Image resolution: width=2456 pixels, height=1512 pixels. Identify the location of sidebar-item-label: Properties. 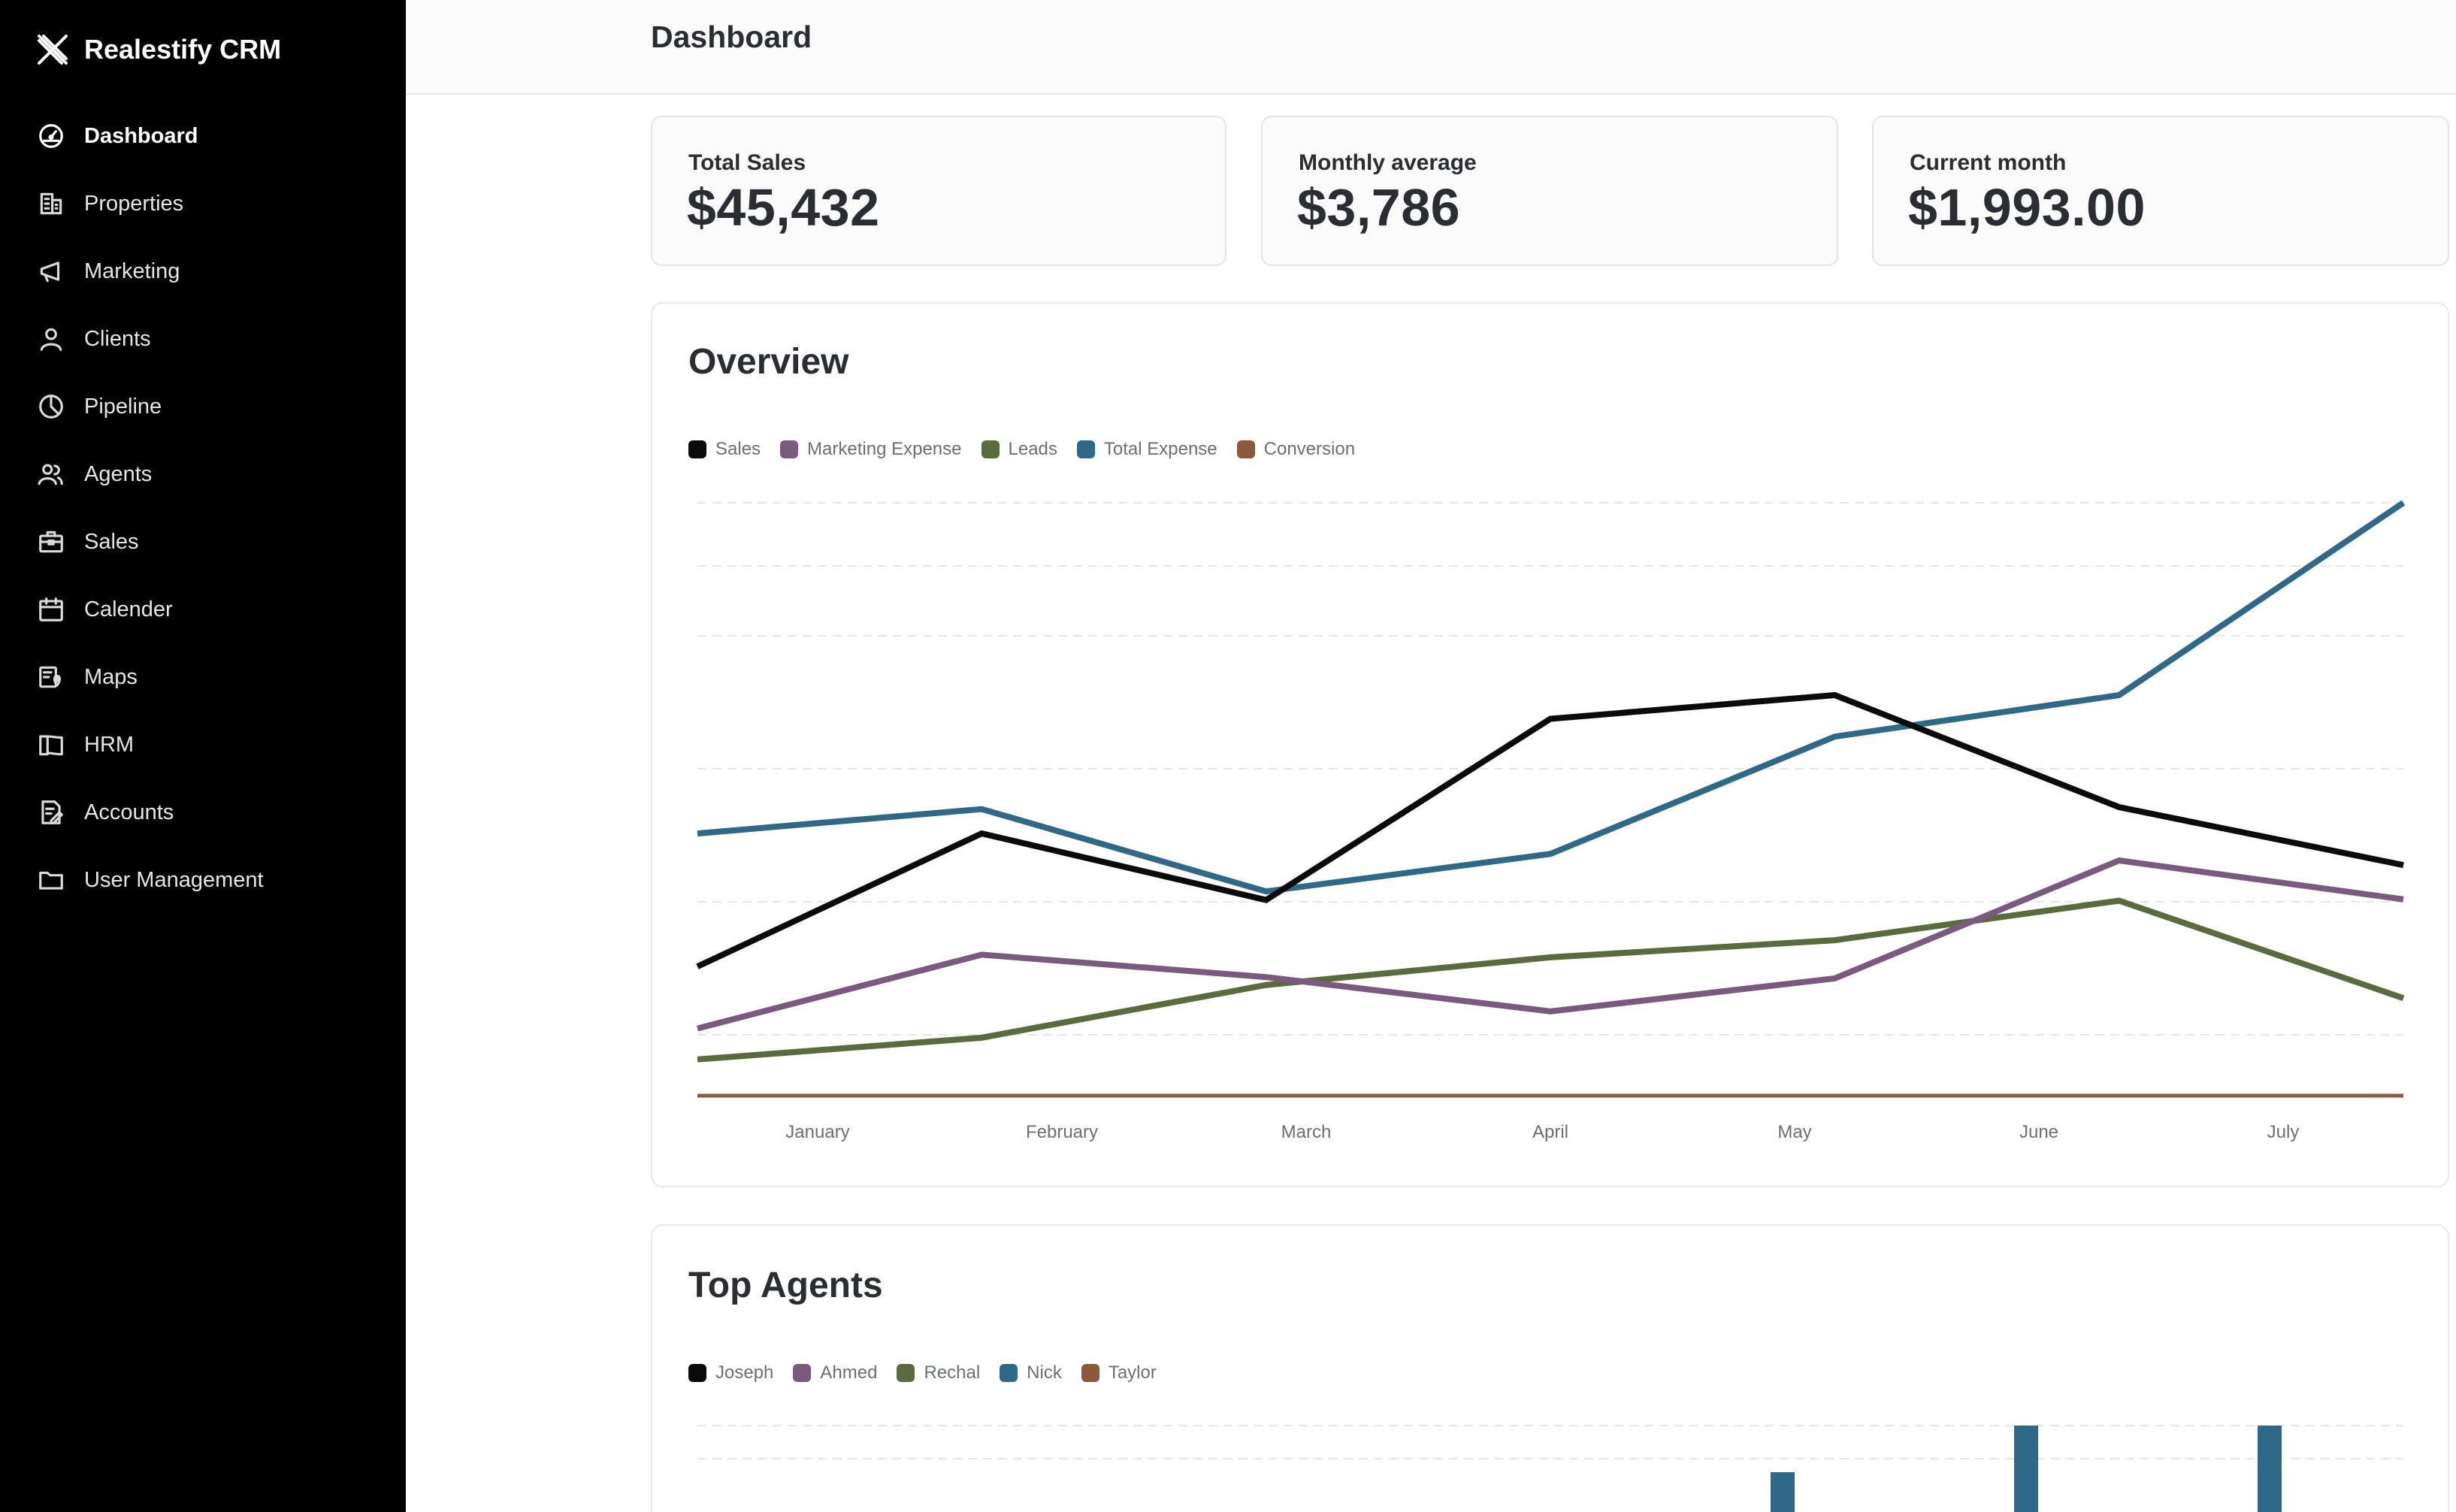
(134, 204).